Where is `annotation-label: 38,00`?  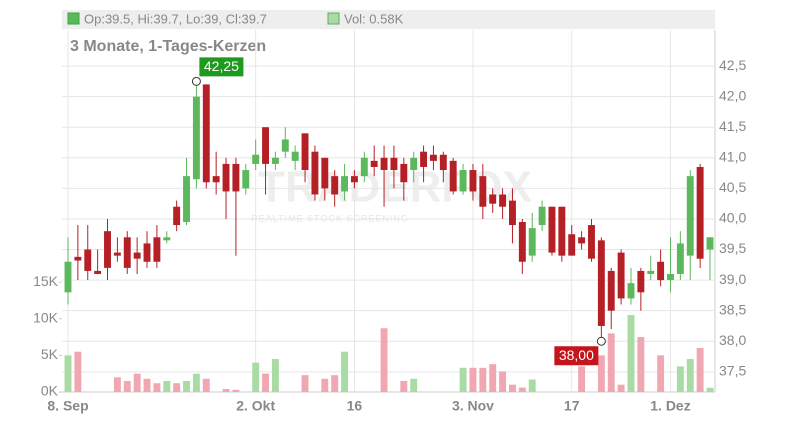 annotation-label: 38,00 is located at coordinates (576, 355).